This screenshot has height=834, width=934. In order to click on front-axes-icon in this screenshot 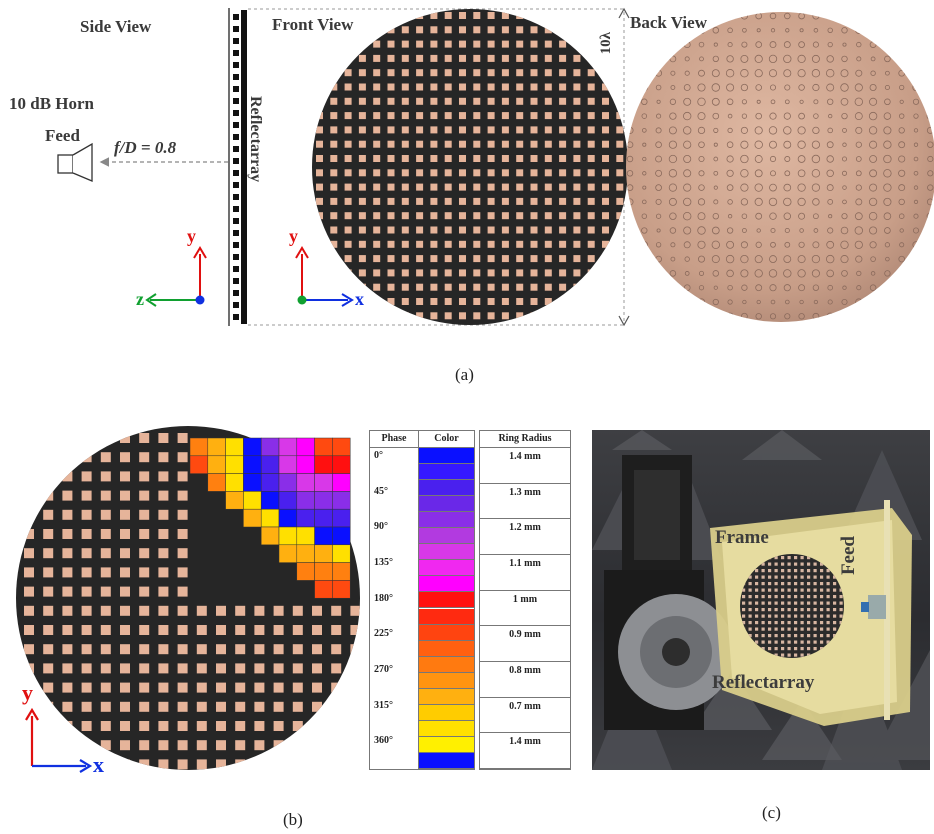, I will do `click(324, 276)`.